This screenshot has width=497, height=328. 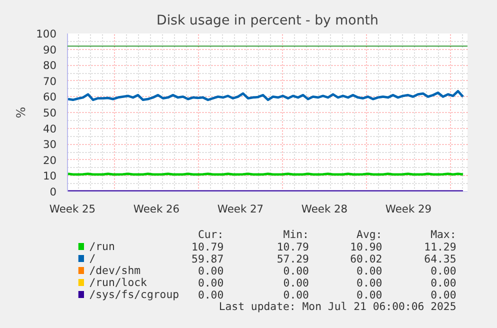 What do you see at coordinates (115, 270) in the screenshot?
I see `legend-label: /dev/shm` at bounding box center [115, 270].